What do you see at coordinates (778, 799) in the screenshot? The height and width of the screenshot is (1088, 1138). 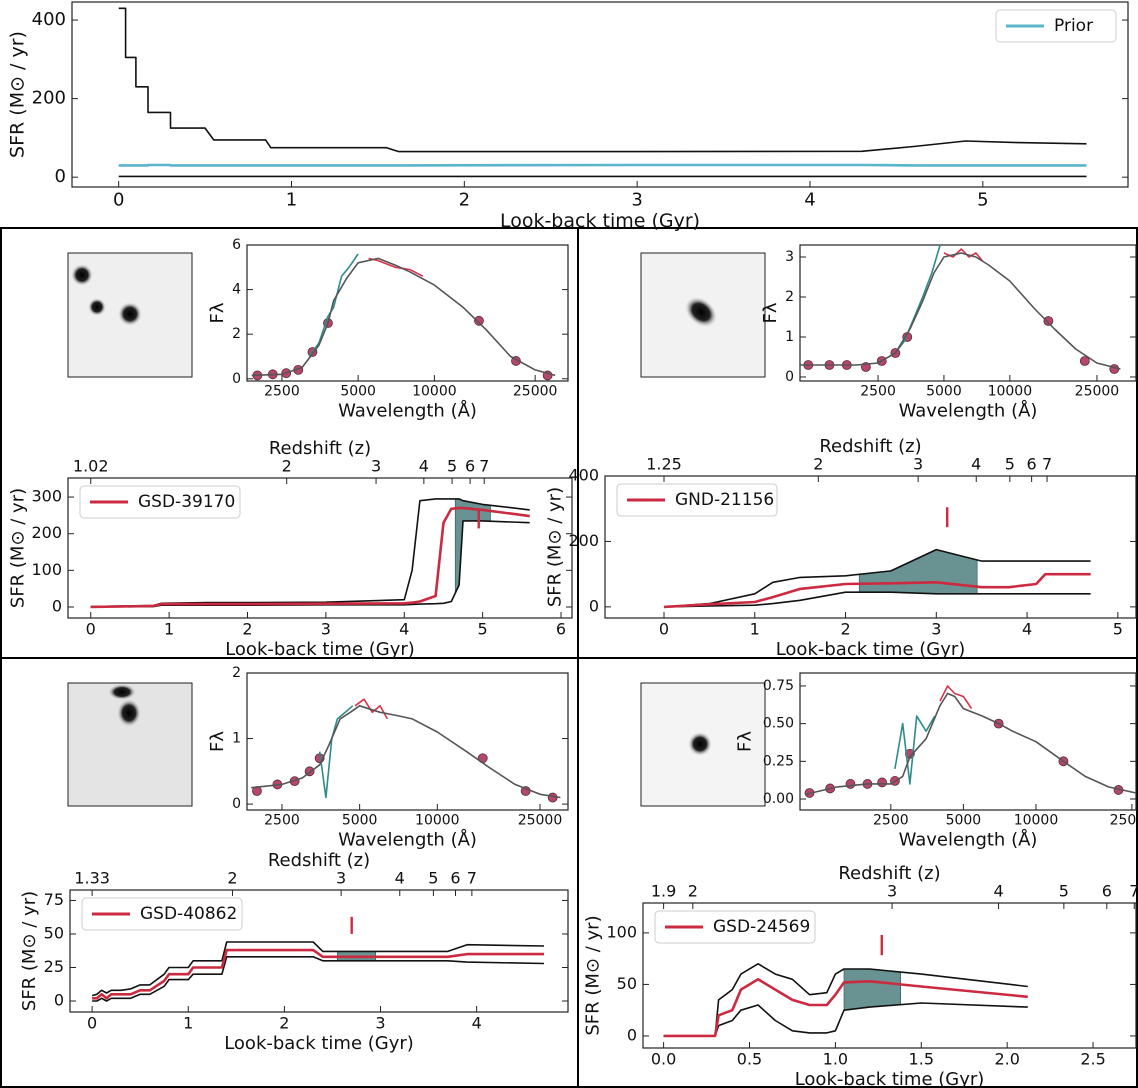 I see `y-tick-label: 0.00` at bounding box center [778, 799].